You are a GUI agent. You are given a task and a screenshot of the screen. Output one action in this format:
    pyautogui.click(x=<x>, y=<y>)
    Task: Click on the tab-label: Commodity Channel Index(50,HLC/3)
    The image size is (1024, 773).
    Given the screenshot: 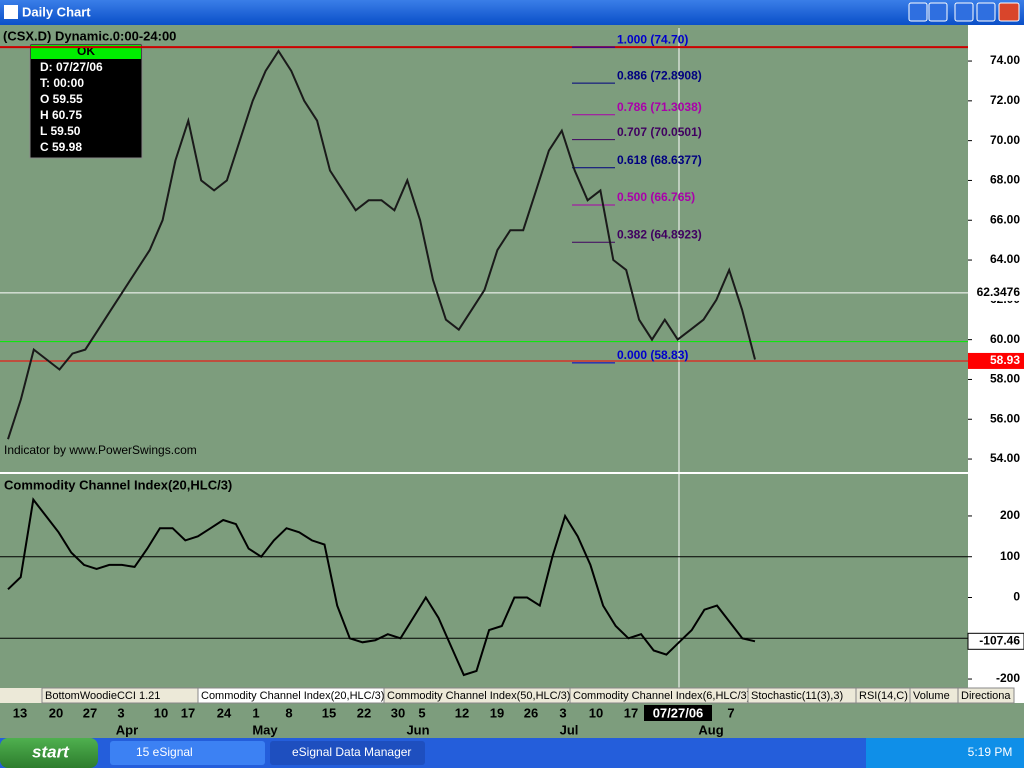 What is the action you would take?
    pyautogui.click(x=478, y=696)
    